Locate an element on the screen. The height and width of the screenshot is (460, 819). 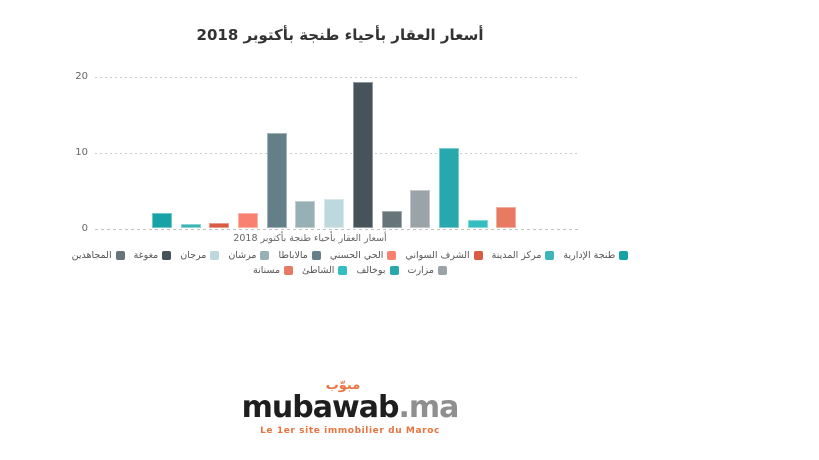
legend-item: الشرف السواني is located at coordinates (444, 255).